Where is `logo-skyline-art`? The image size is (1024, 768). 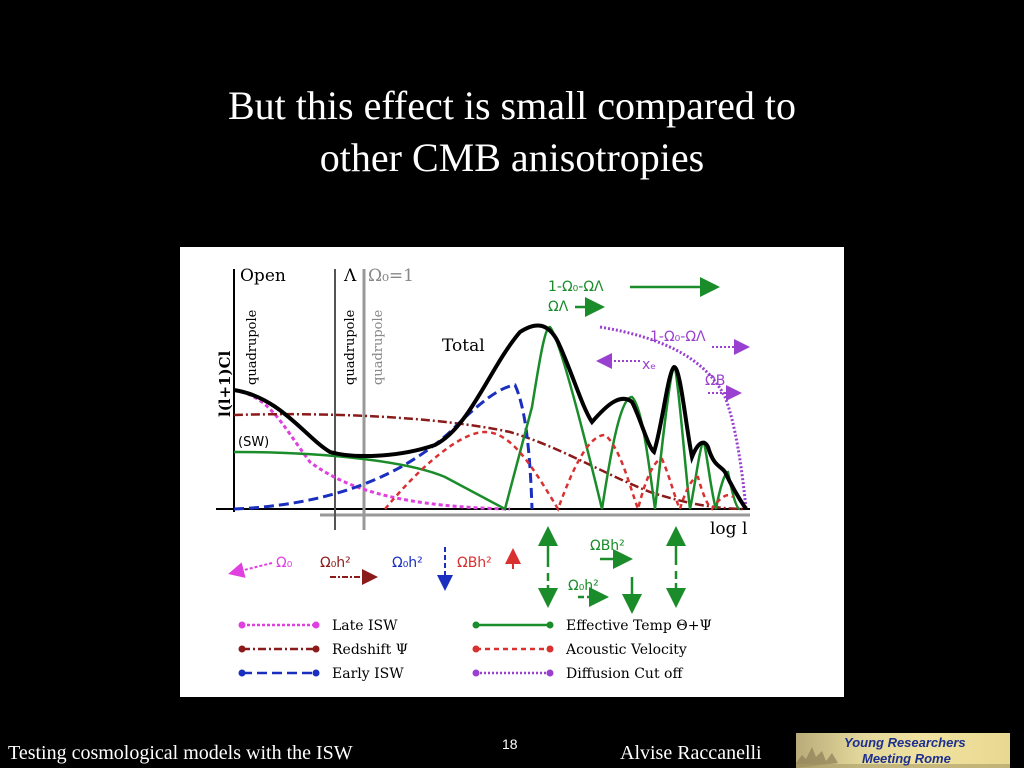
logo-skyline-art is located at coordinates (903, 757).